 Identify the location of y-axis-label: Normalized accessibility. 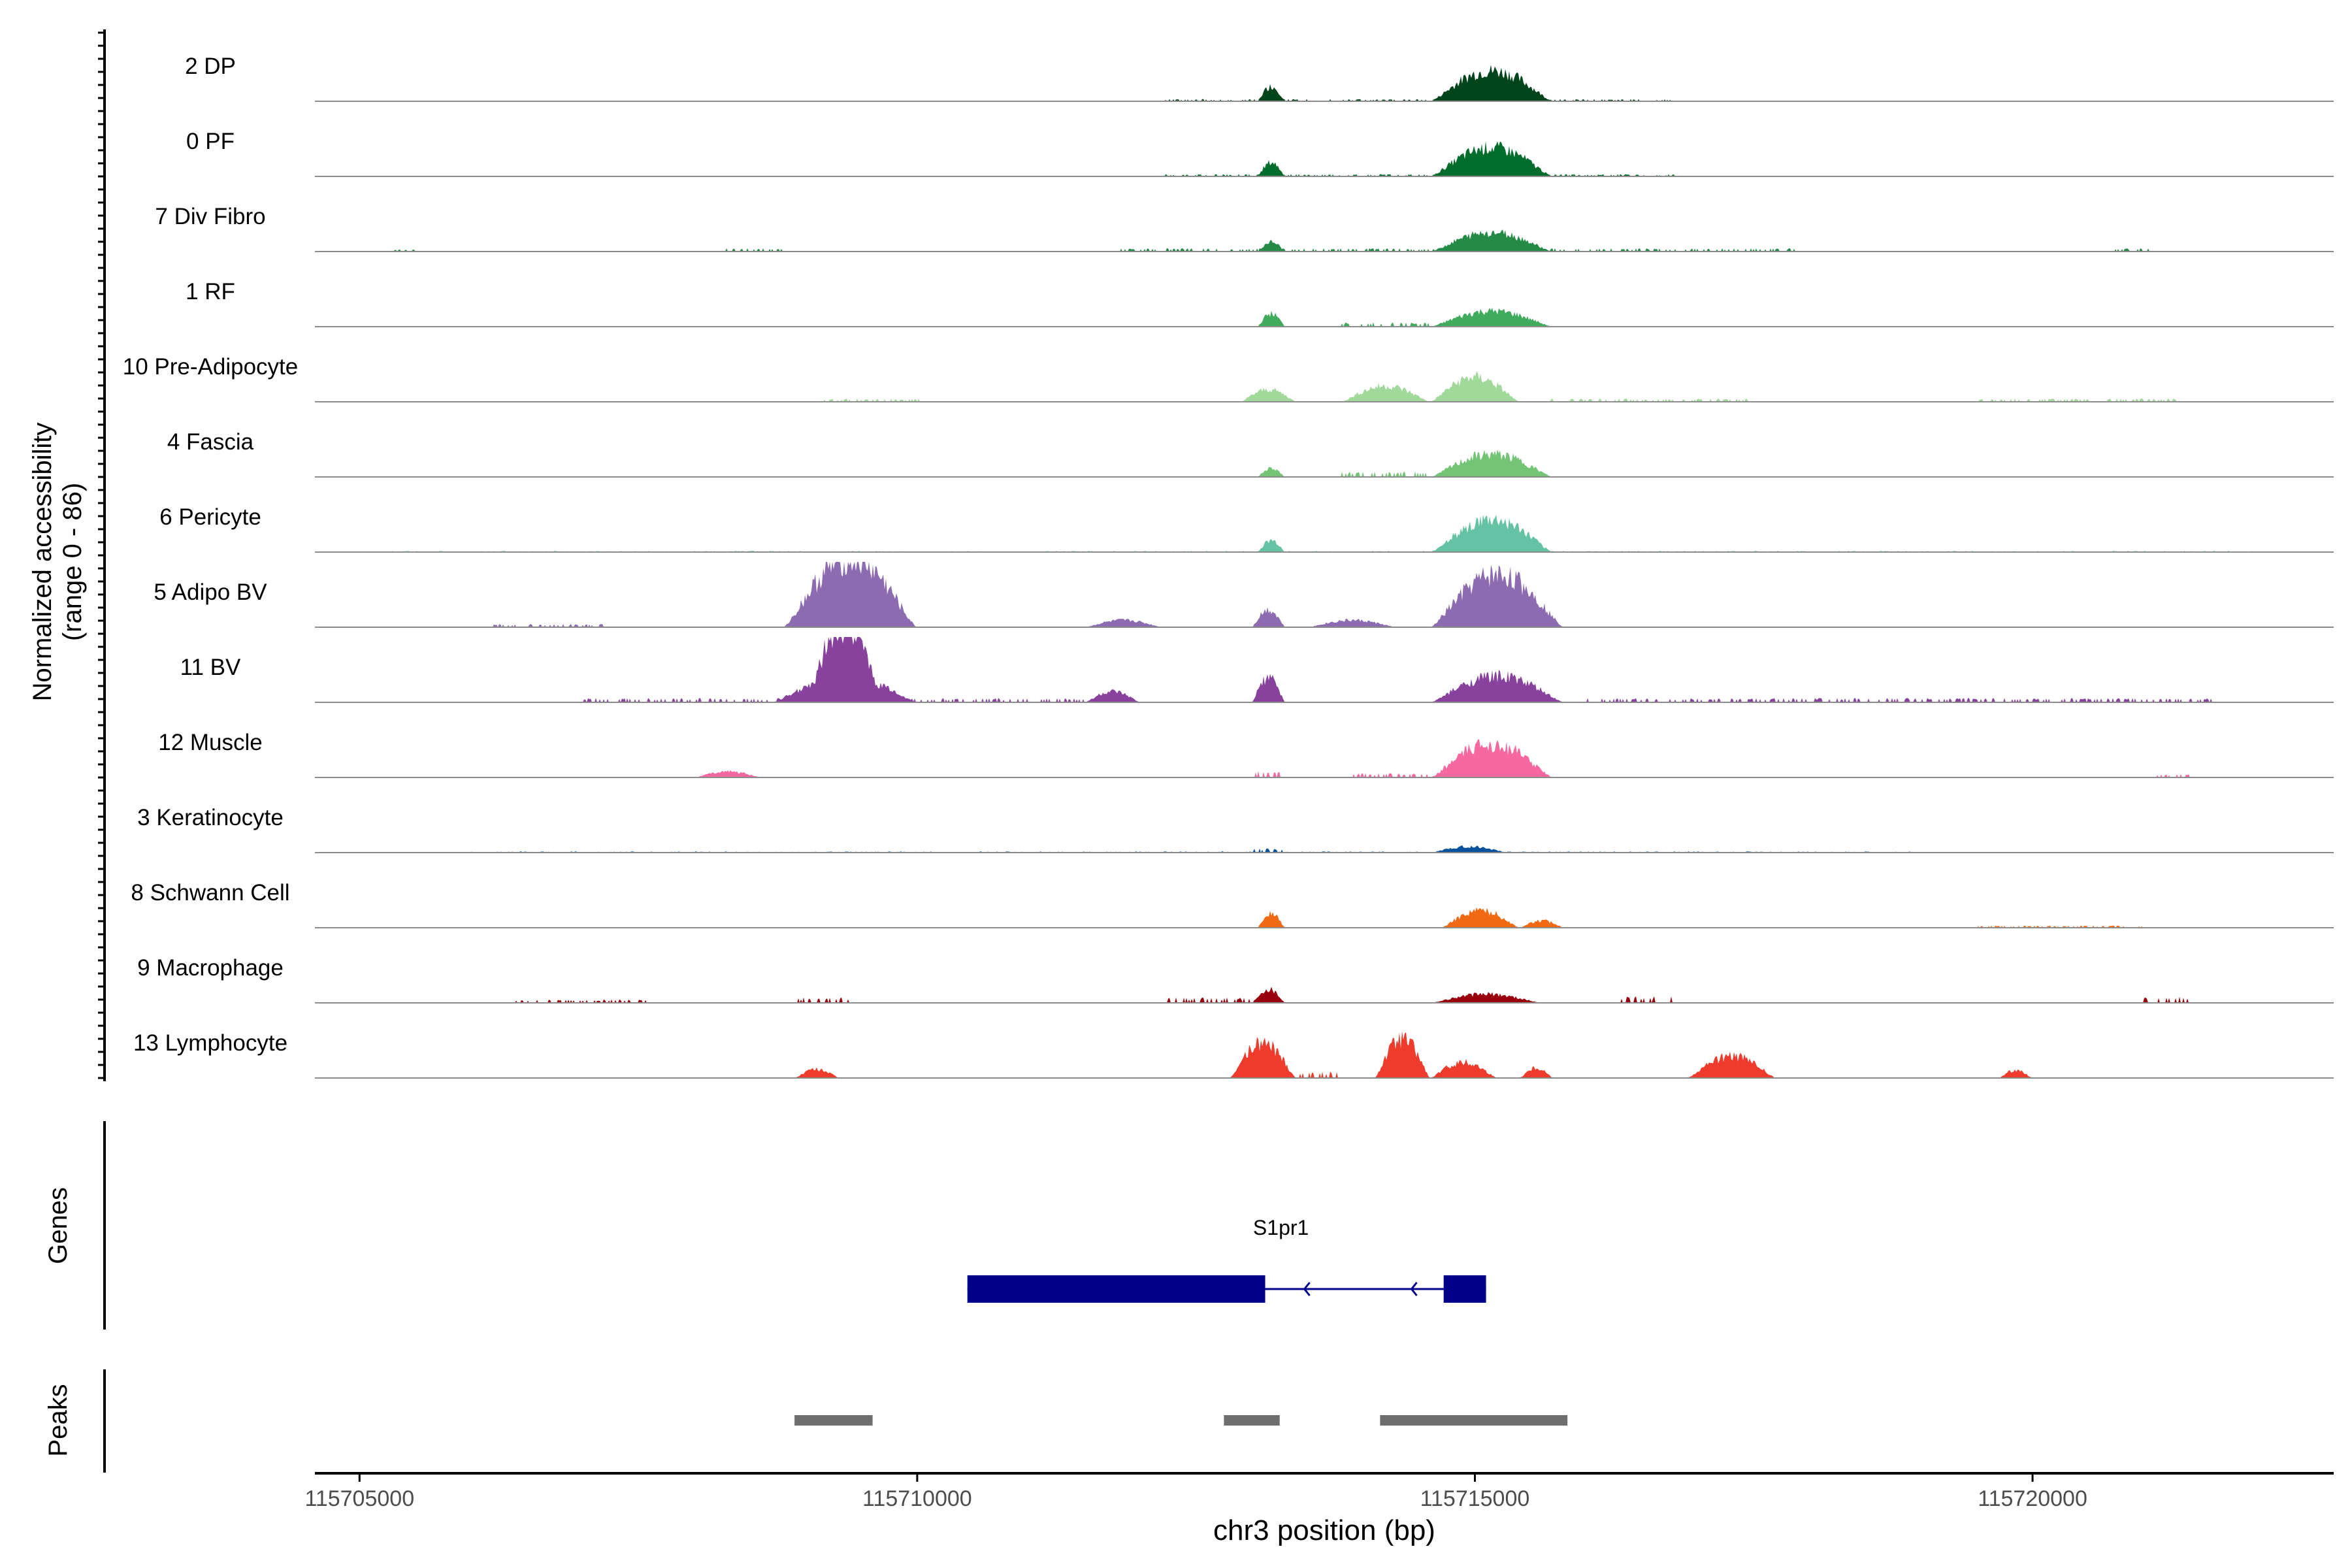
(42, 562).